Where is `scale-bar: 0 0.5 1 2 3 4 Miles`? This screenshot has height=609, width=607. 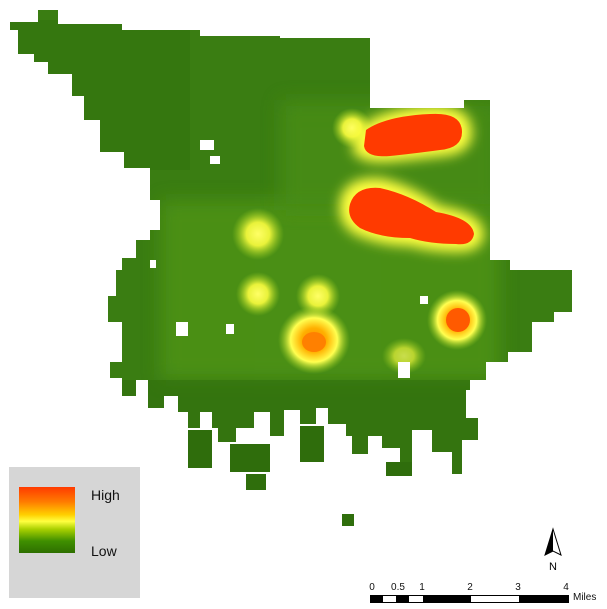
scale-bar: 0 0.5 1 2 3 4 Miles is located at coordinates (484, 594).